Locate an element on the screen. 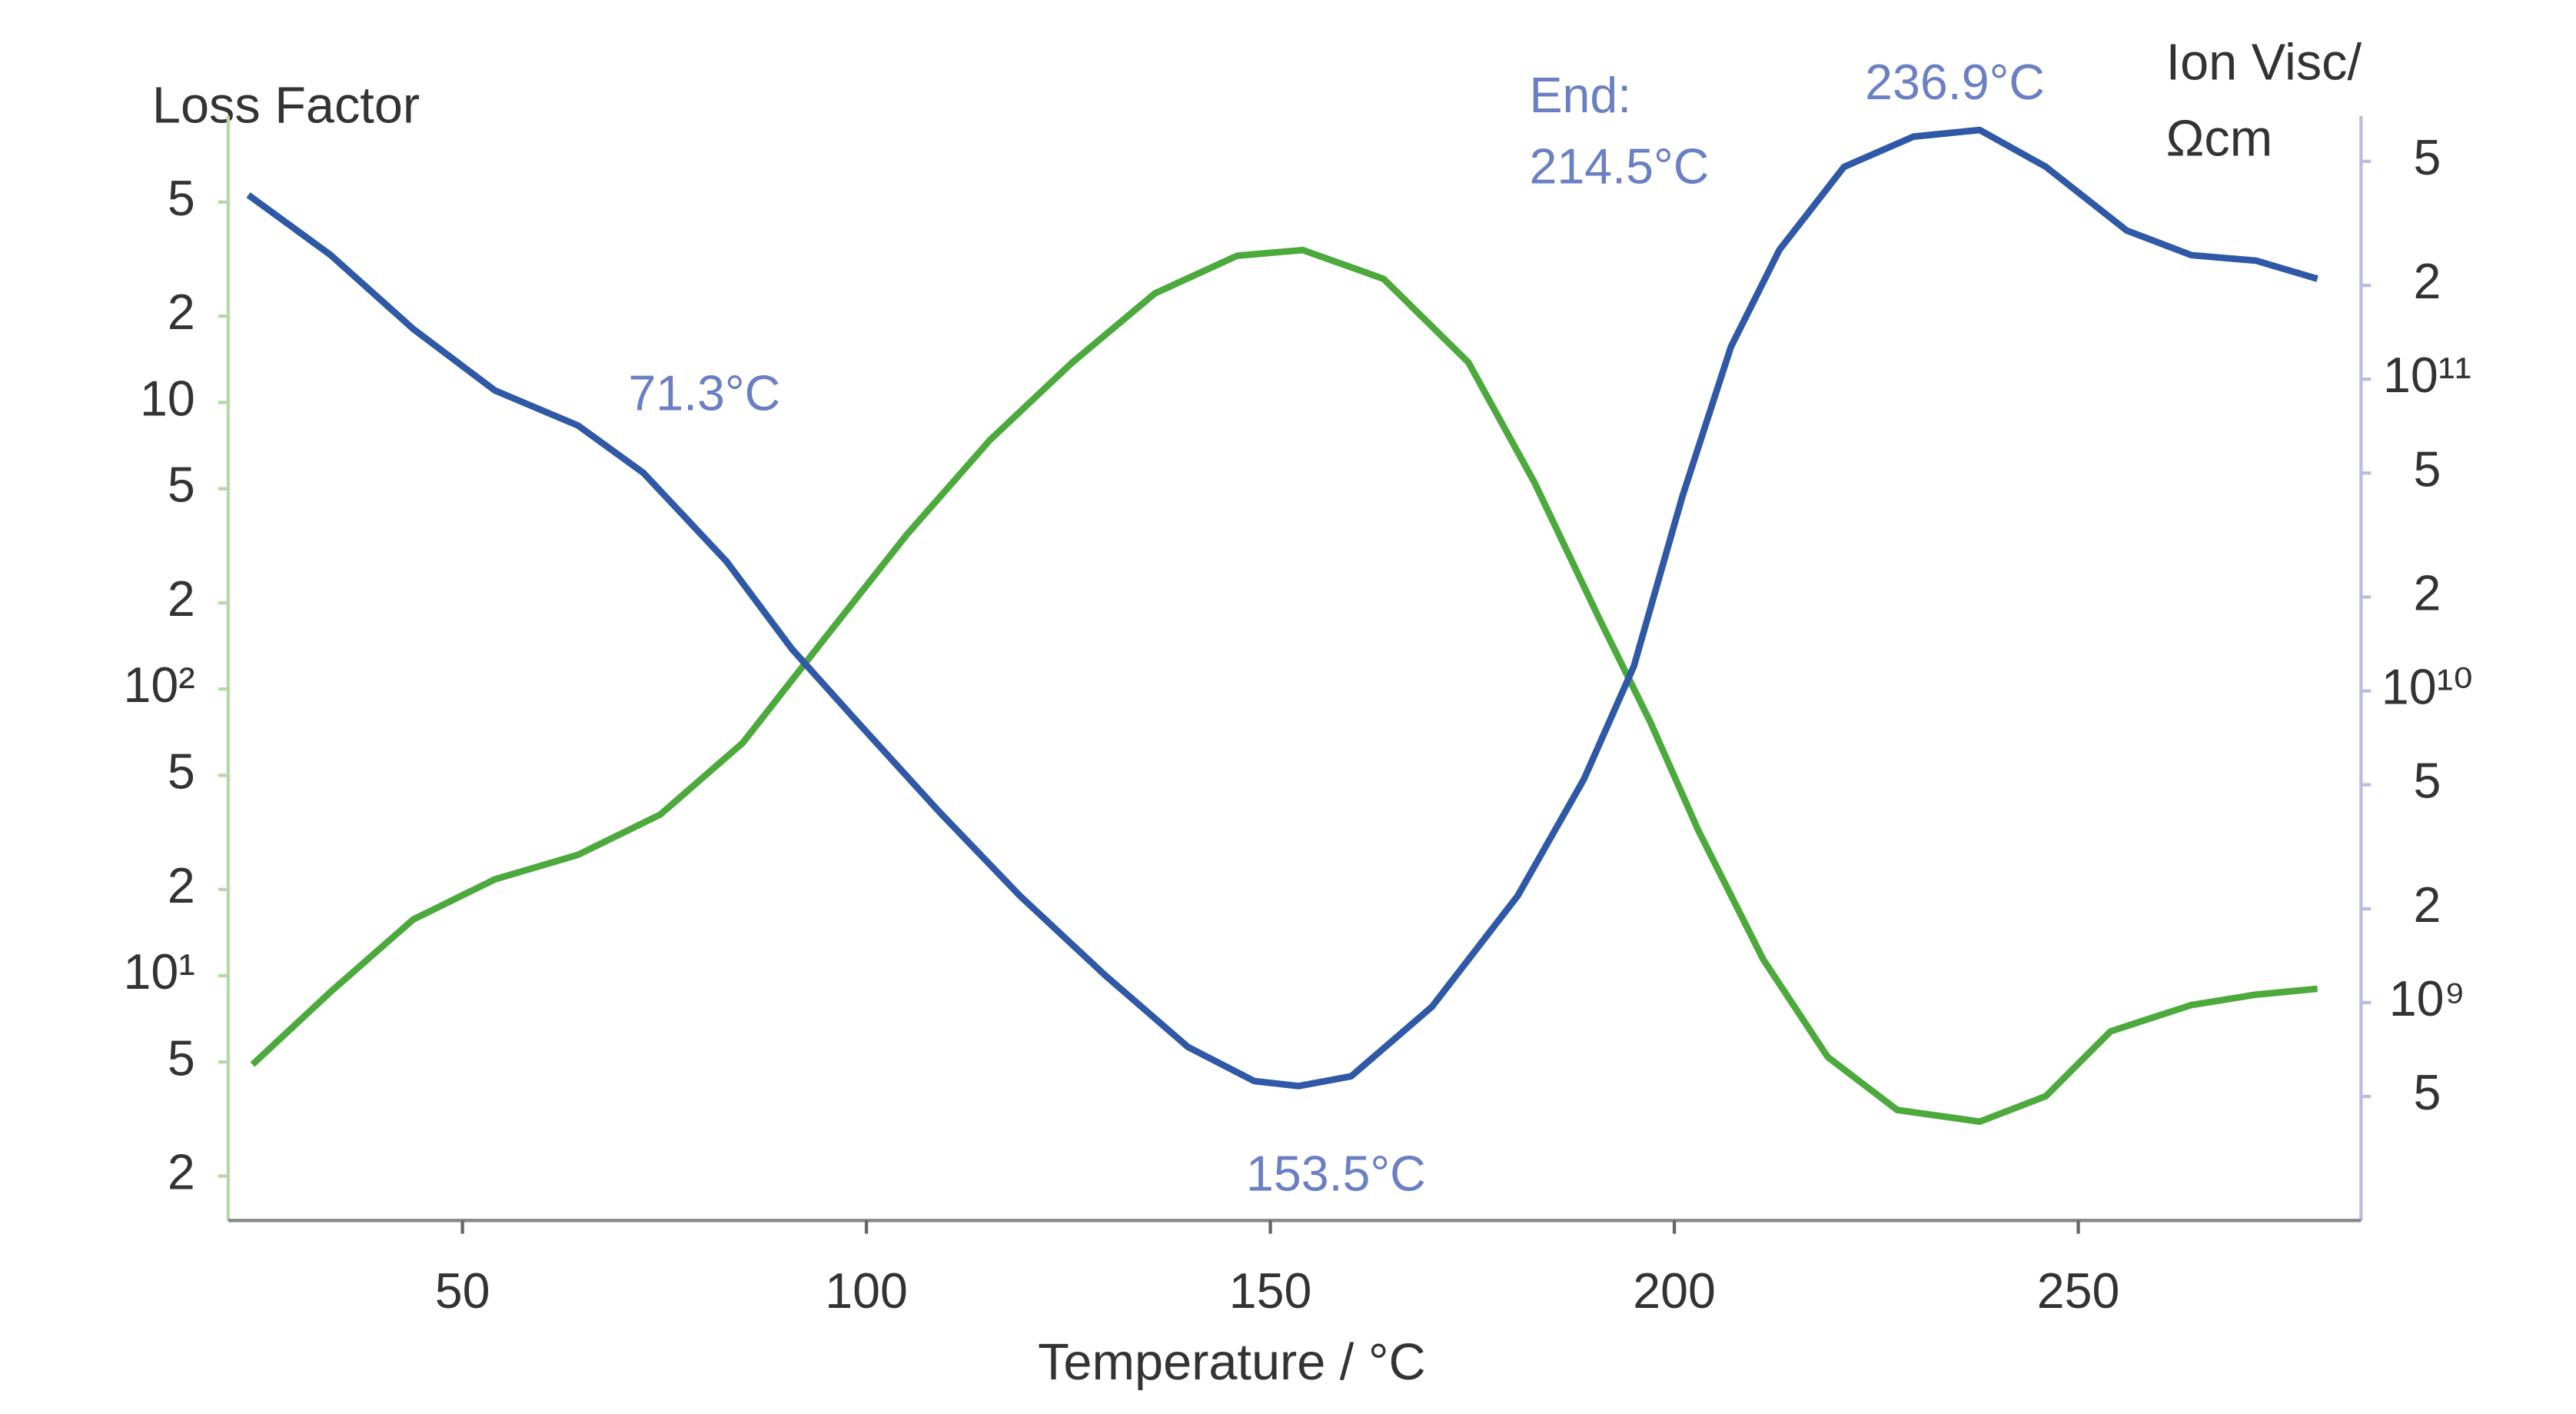 This screenshot has width=2576, height=1414. annotation: 71.3°C is located at coordinates (704, 393).